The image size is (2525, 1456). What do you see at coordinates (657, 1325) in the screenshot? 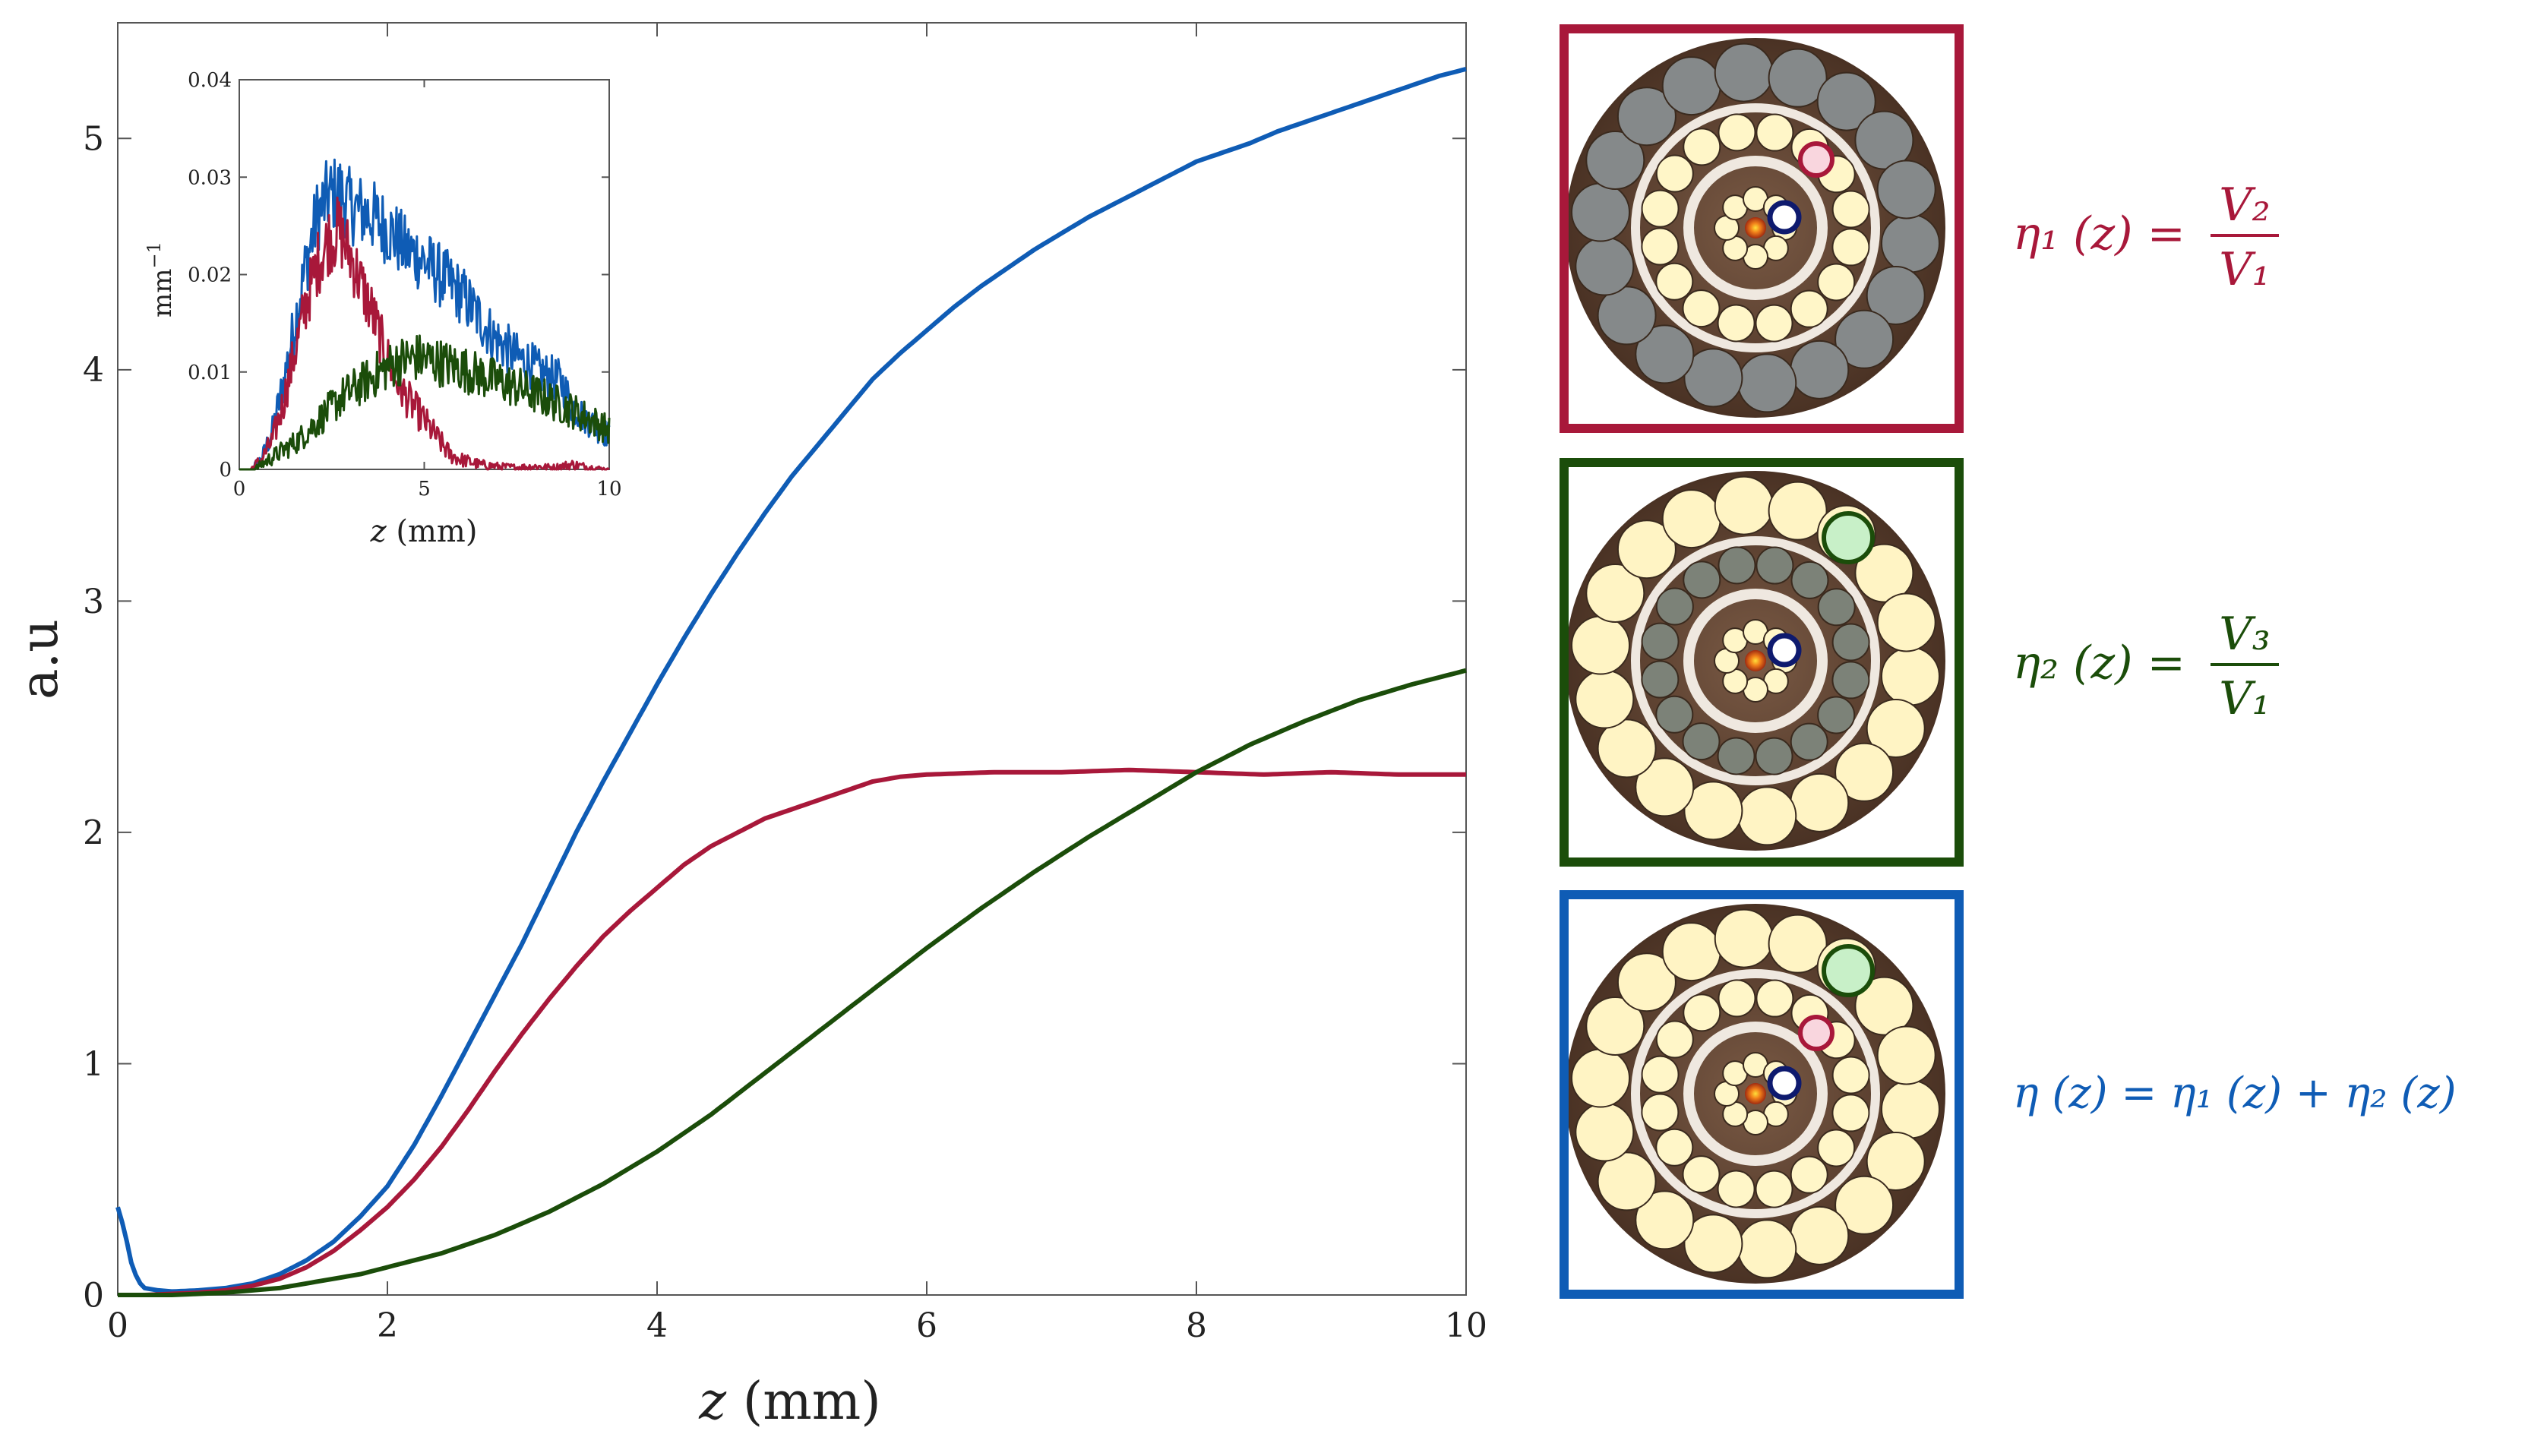
I see `main-xtick-label: 4` at bounding box center [657, 1325].